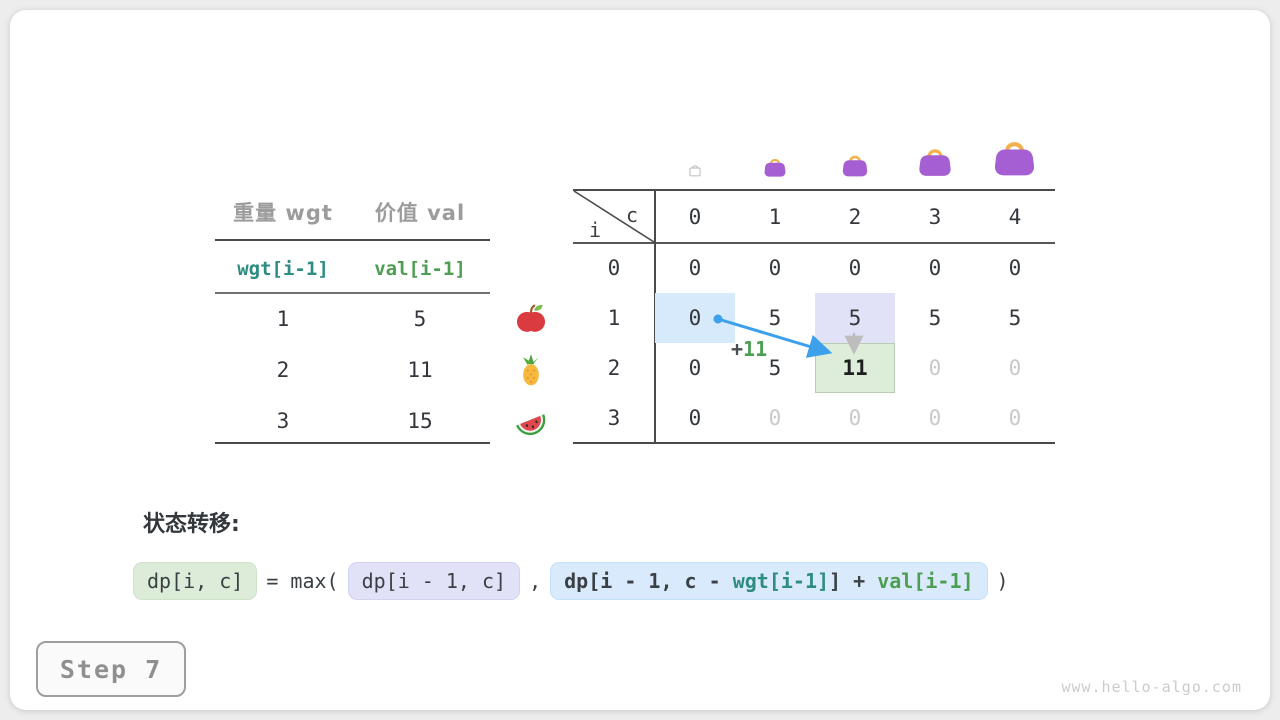 This screenshot has width=1280, height=720. I want to click on formula-comma: ,, so click(535, 581).